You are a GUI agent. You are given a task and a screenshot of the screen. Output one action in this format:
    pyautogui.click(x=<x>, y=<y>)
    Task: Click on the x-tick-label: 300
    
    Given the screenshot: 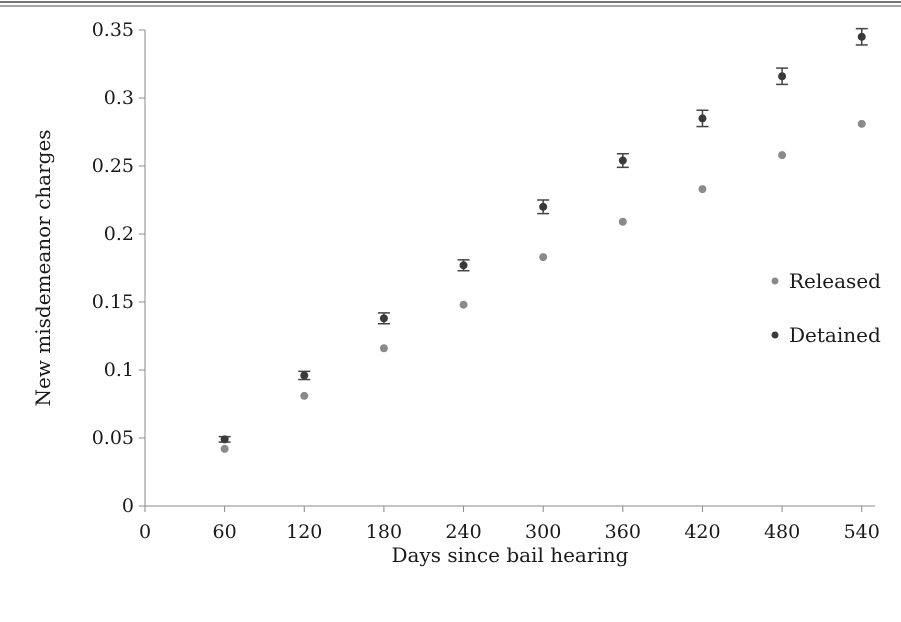 What is the action you would take?
    pyautogui.click(x=543, y=532)
    